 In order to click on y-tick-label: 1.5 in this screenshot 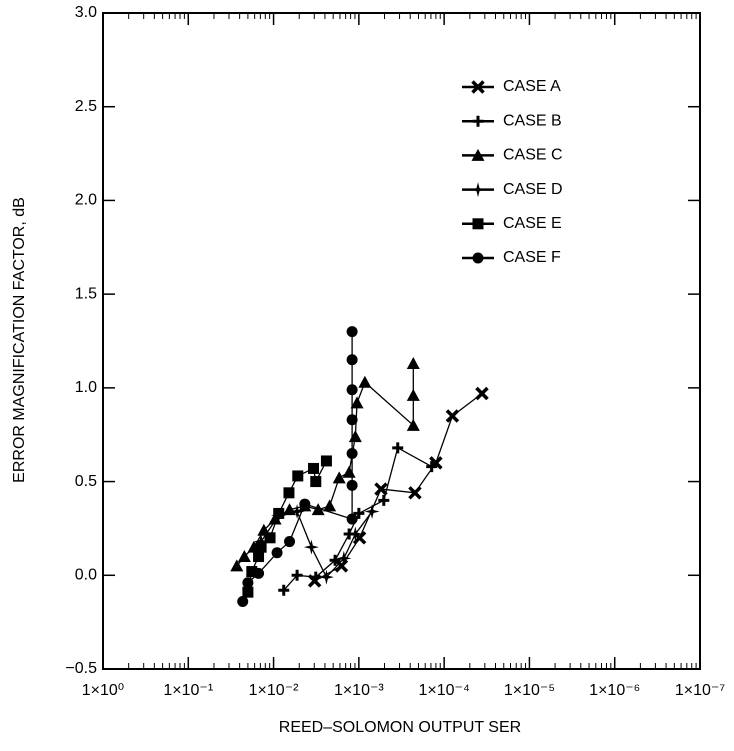, I will do `click(86, 293)`.